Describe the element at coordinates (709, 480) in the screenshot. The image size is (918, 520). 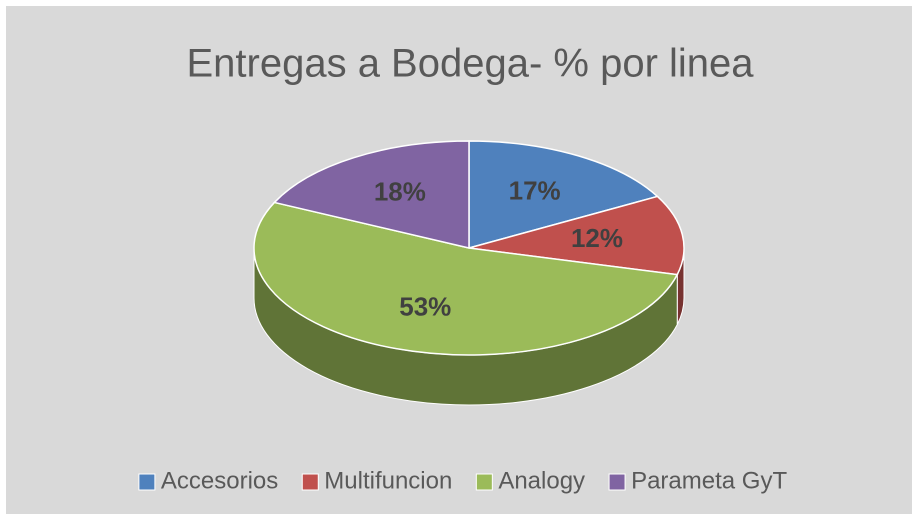
I see `legend-label: Parameta GyT` at that location.